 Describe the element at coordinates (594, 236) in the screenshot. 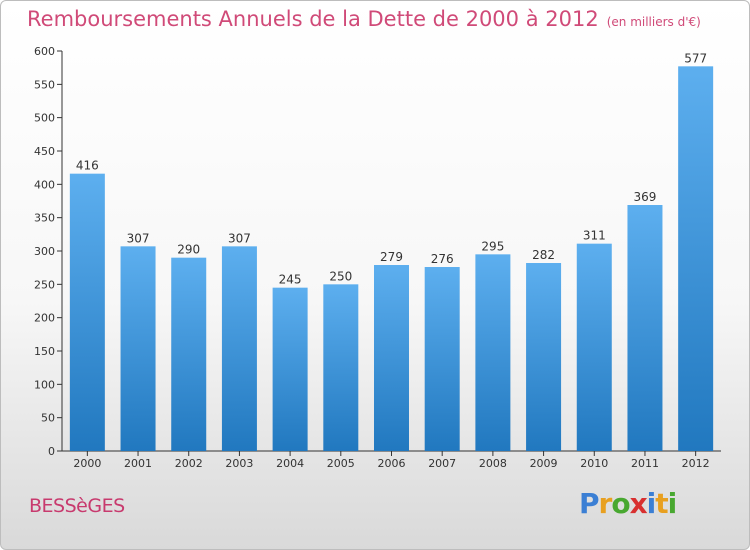

I see `data-label-2010: 311` at that location.